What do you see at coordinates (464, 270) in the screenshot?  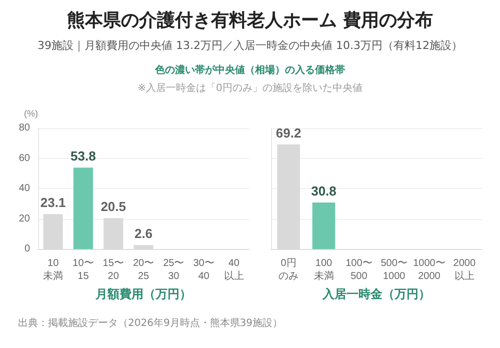 I see `x-tick-label: 2000 以上` at bounding box center [464, 270].